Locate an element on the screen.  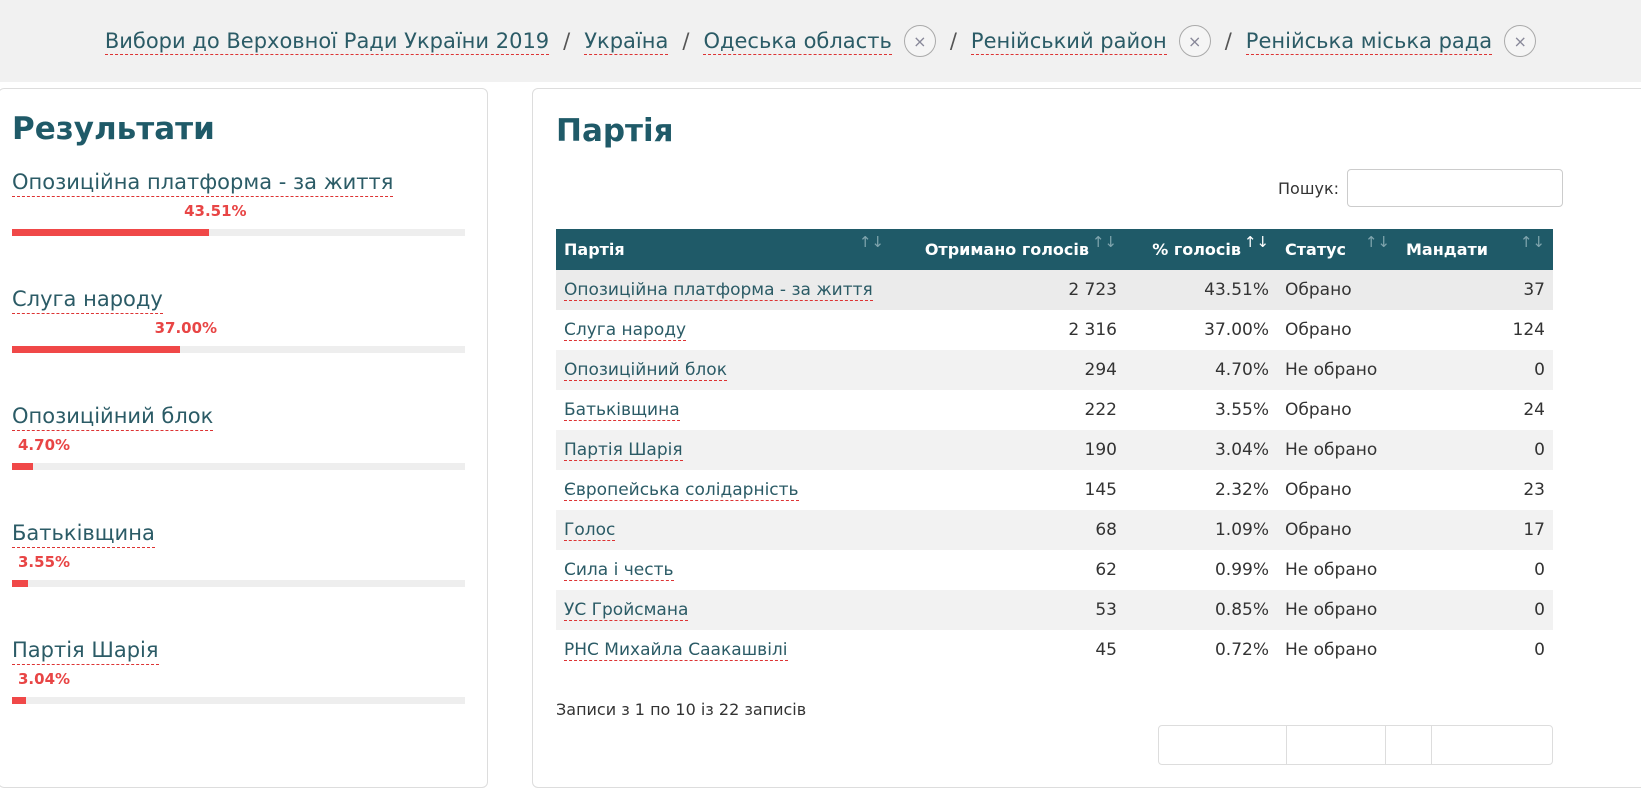
party-title: Партія is located at coordinates (615, 131).